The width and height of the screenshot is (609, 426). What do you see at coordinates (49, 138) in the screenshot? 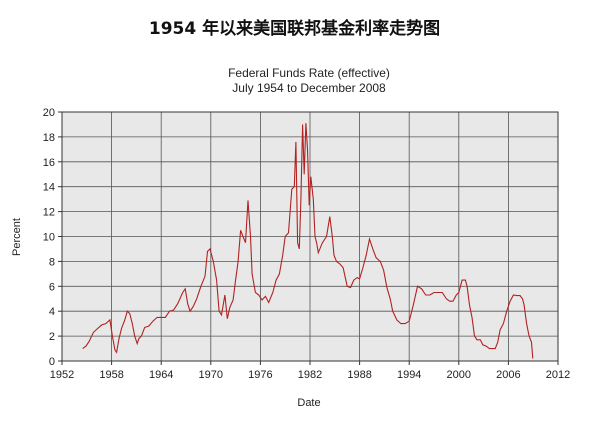
I see `y-tick-label: 18` at bounding box center [49, 138].